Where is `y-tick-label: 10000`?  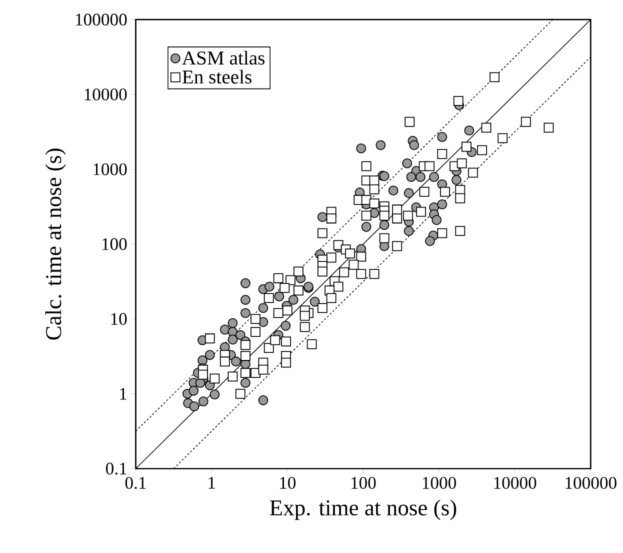
y-tick-label: 10000 is located at coordinates (105, 94).